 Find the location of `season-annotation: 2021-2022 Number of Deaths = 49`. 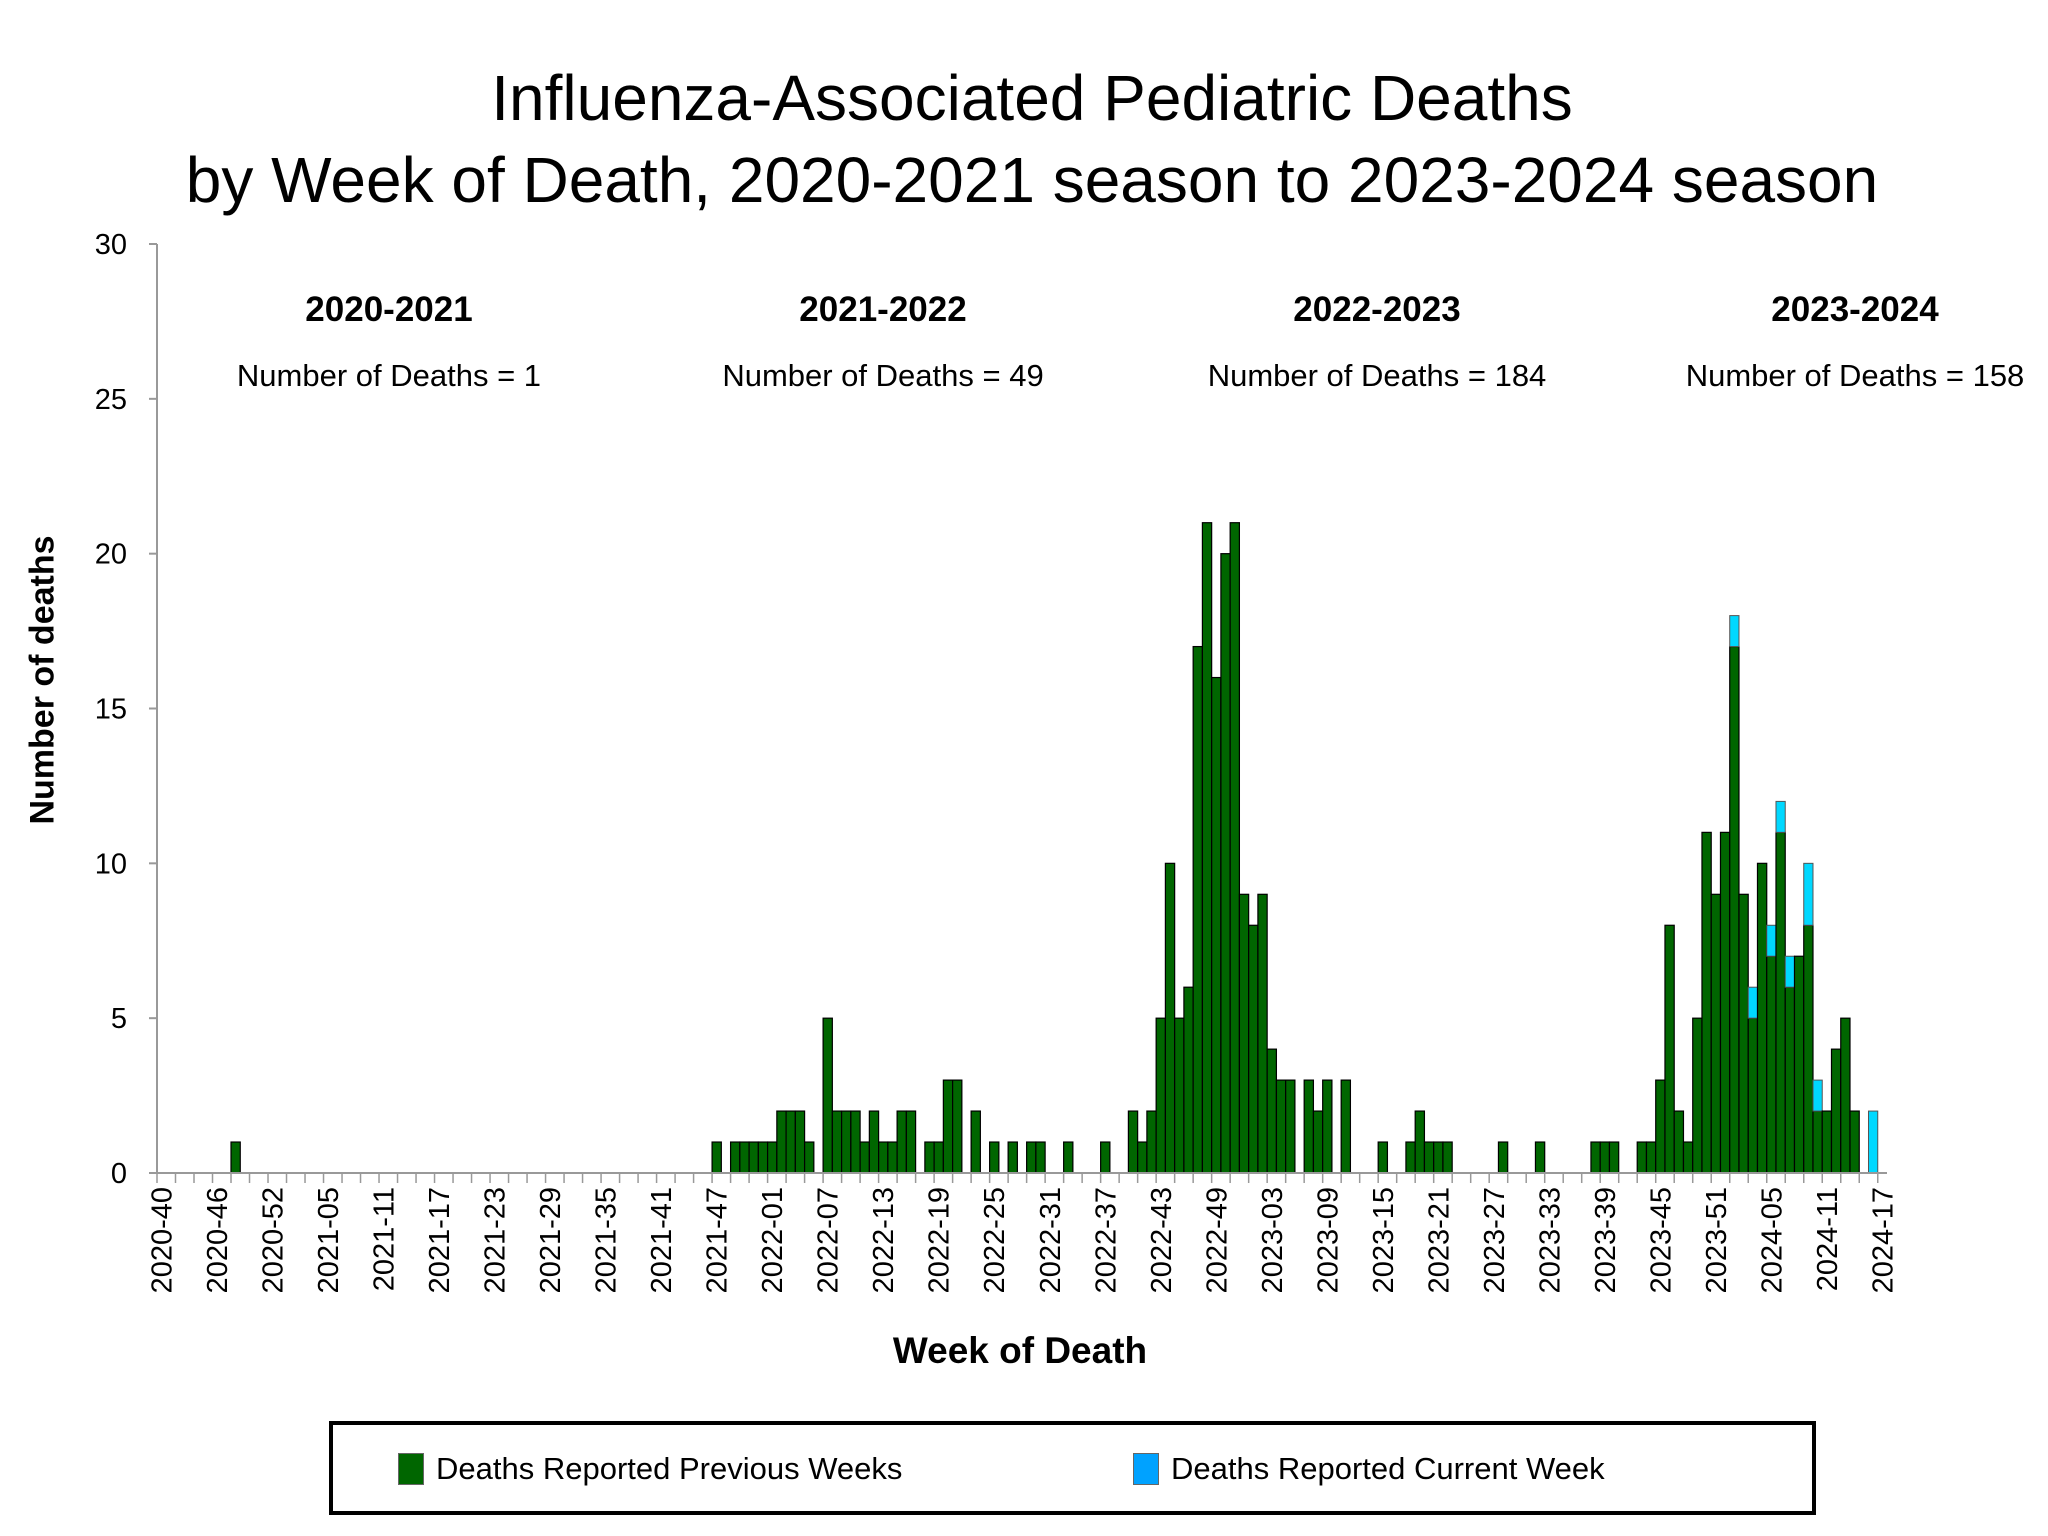

season-annotation: 2021-2022 Number of Deaths = 49 is located at coordinates (883, 343).